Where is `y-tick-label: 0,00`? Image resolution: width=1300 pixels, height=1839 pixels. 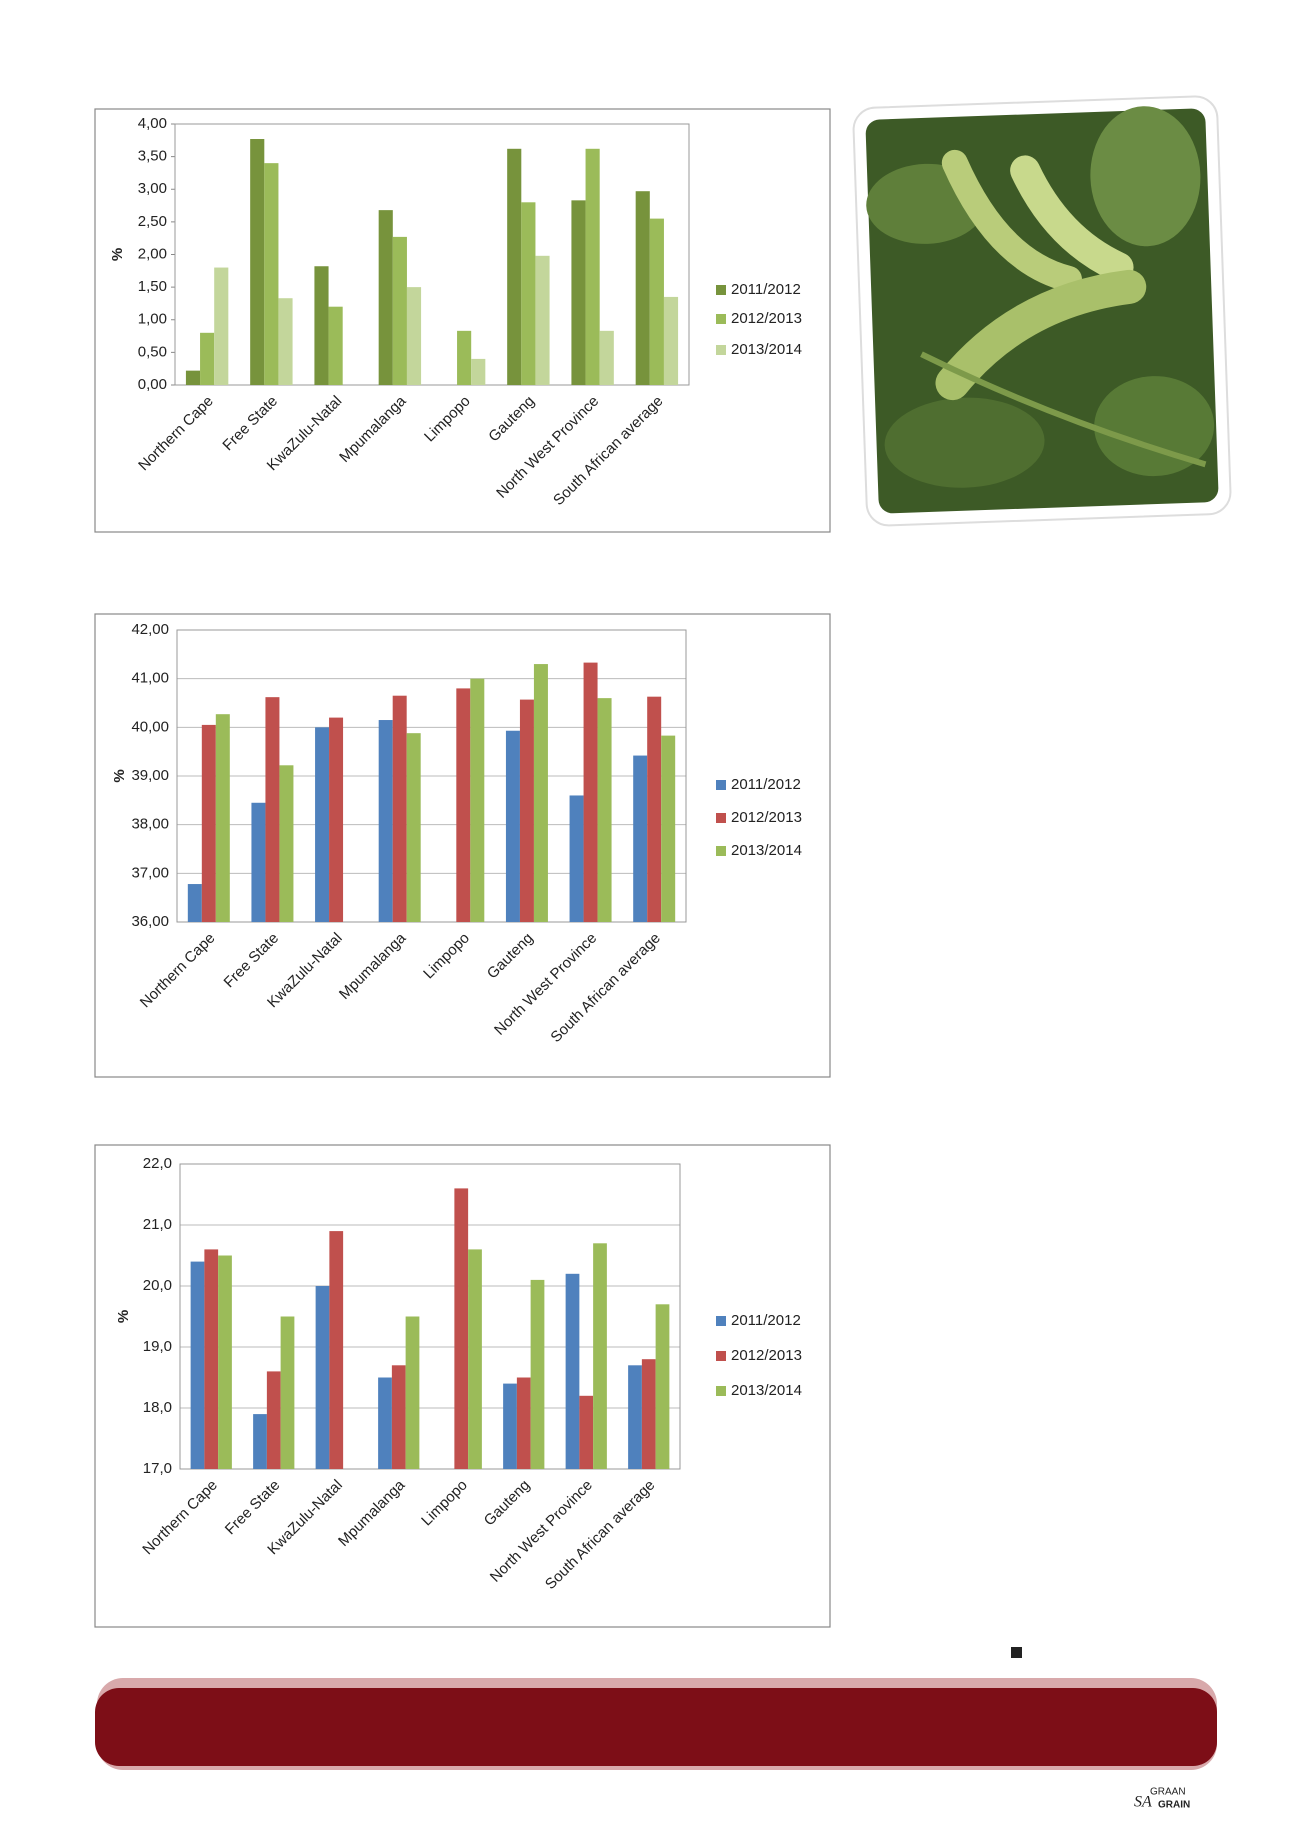 y-tick-label: 0,00 is located at coordinates (152, 384).